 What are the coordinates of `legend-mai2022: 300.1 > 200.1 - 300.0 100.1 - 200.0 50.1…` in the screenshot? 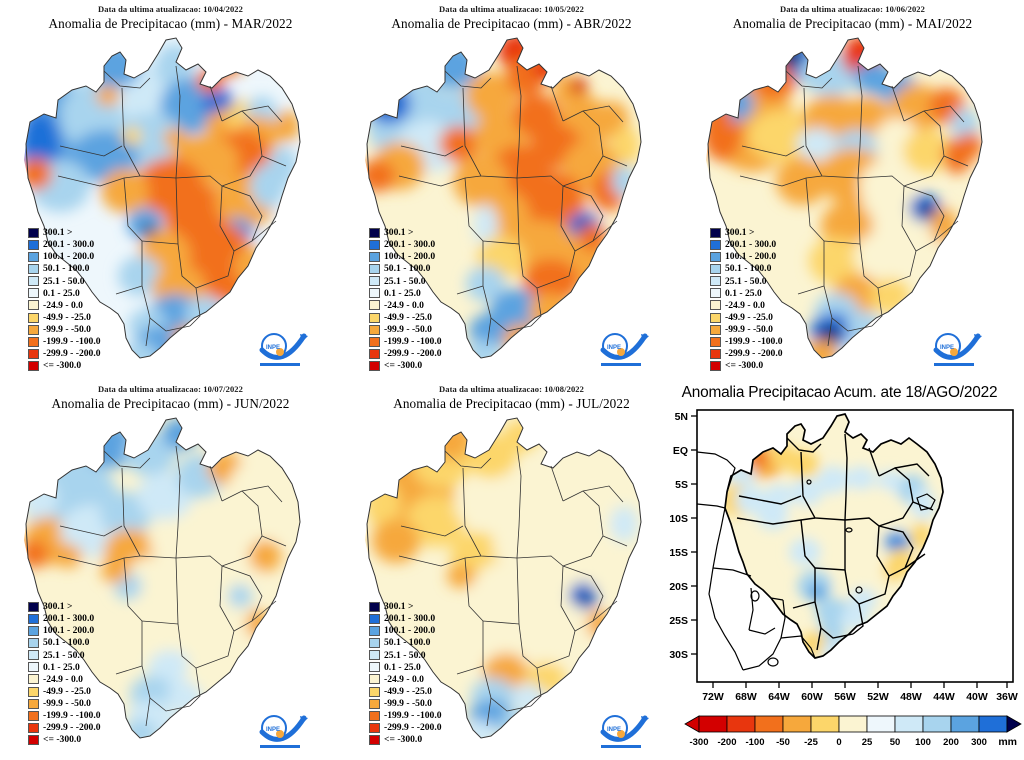 It's located at (774, 299).